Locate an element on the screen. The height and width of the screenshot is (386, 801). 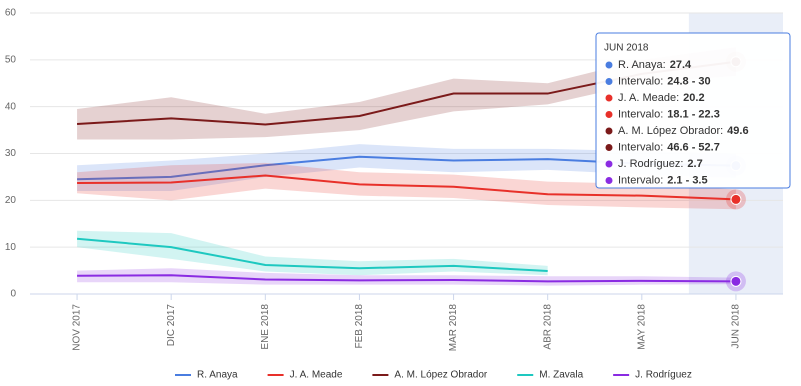
tooltip-value: 2.1 - 3.5 is located at coordinates (687, 180).